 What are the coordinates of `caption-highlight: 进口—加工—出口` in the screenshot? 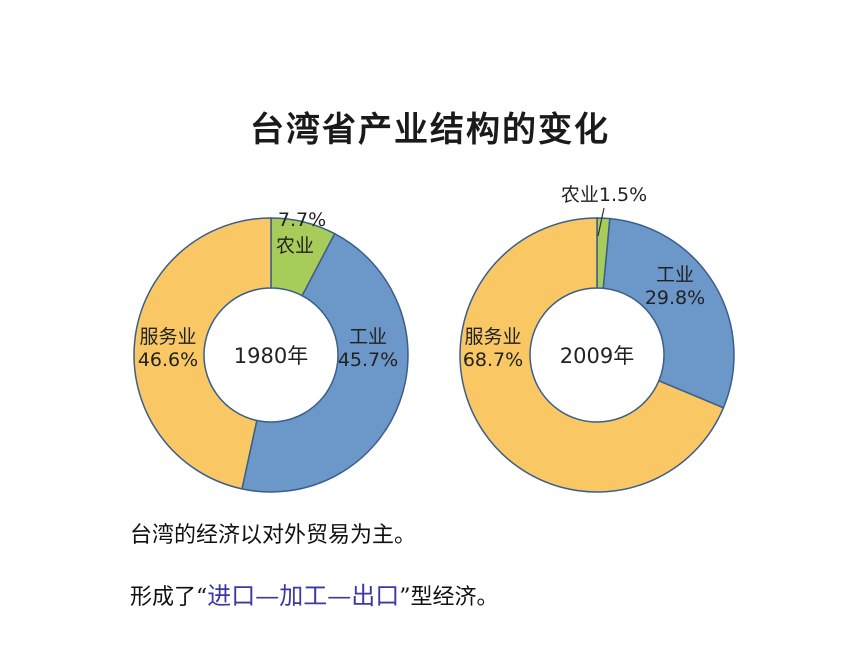 It's located at (303, 596).